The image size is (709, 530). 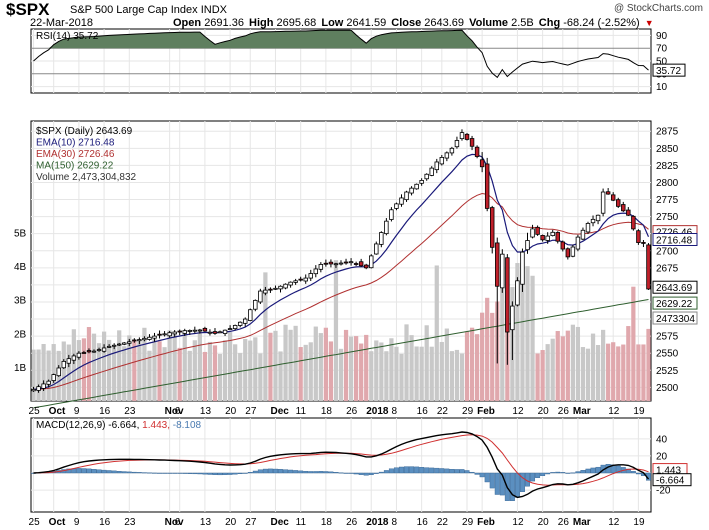 I want to click on close-badge: 2643.69, so click(x=674, y=288).